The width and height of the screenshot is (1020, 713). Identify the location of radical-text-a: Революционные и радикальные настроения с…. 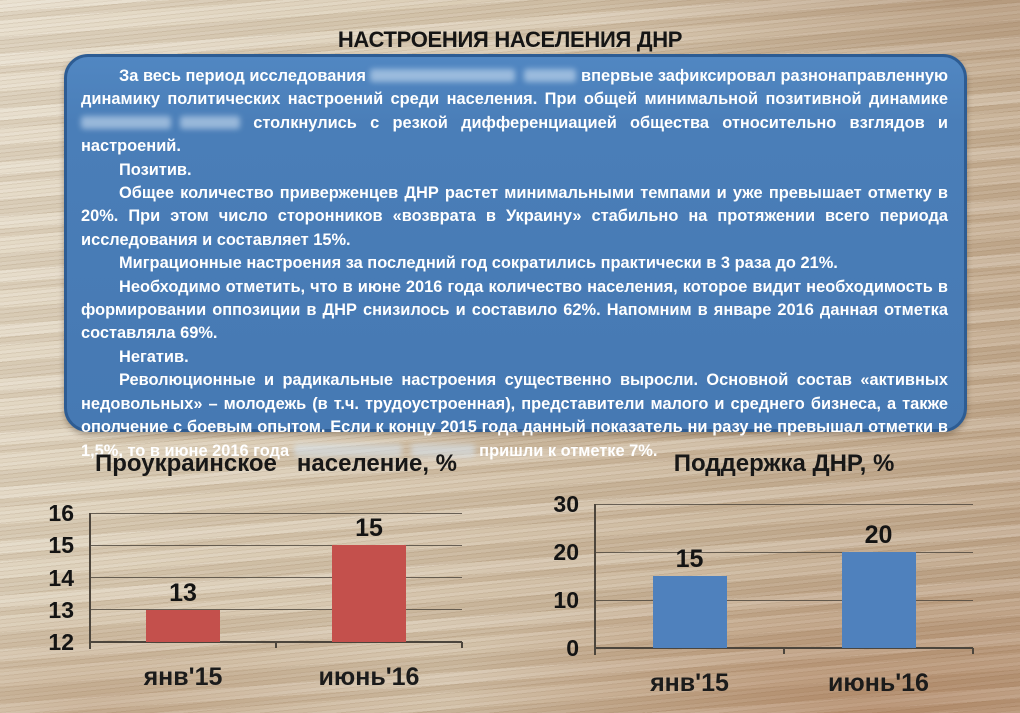
(514, 415).